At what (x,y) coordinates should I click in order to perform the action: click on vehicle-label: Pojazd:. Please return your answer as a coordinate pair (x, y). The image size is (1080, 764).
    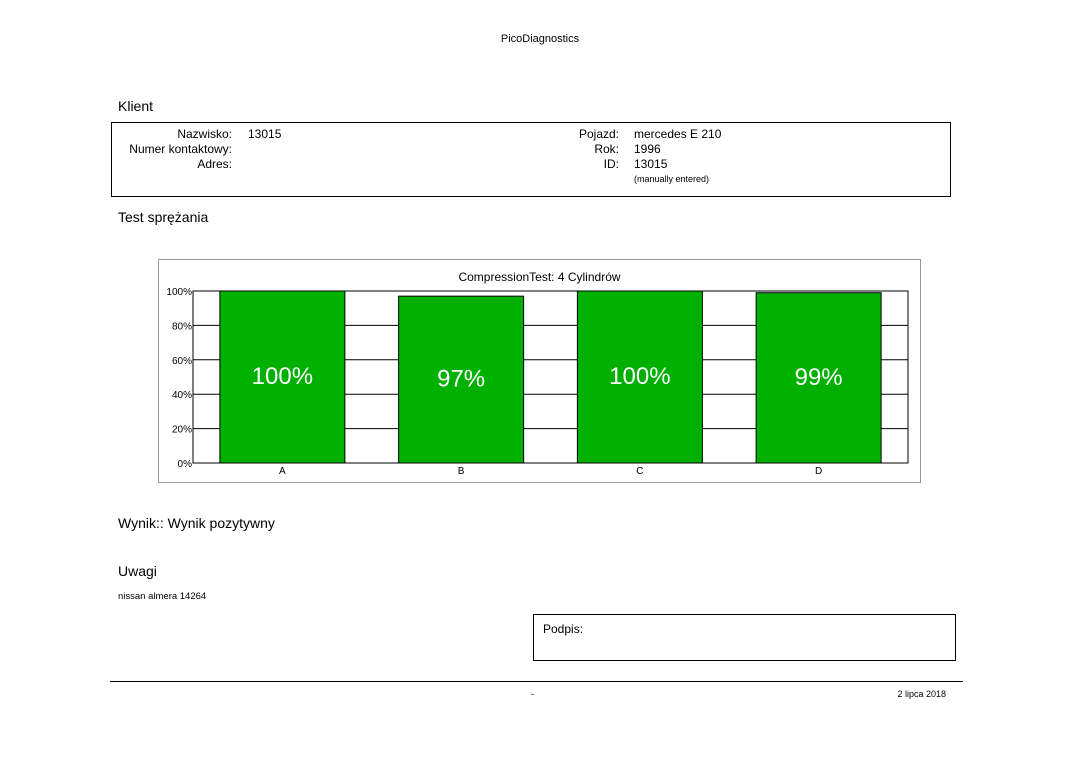
    Looking at the image, I should click on (598, 134).